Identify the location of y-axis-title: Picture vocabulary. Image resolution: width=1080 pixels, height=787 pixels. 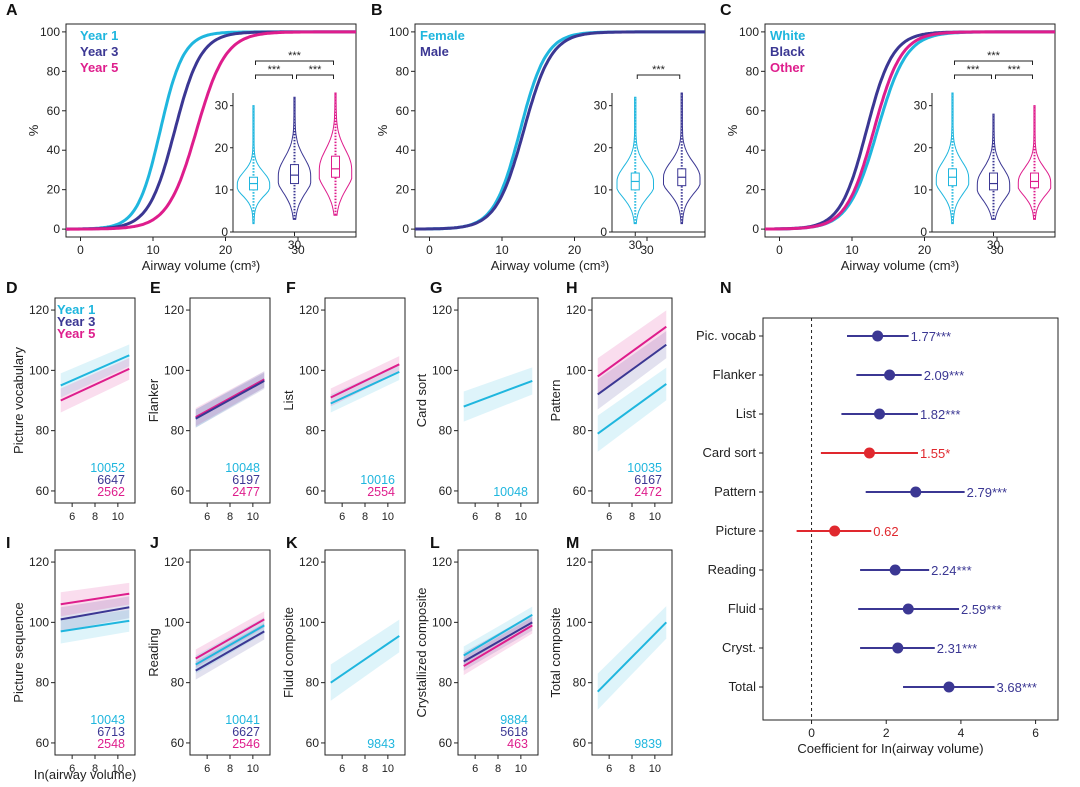
(18, 400).